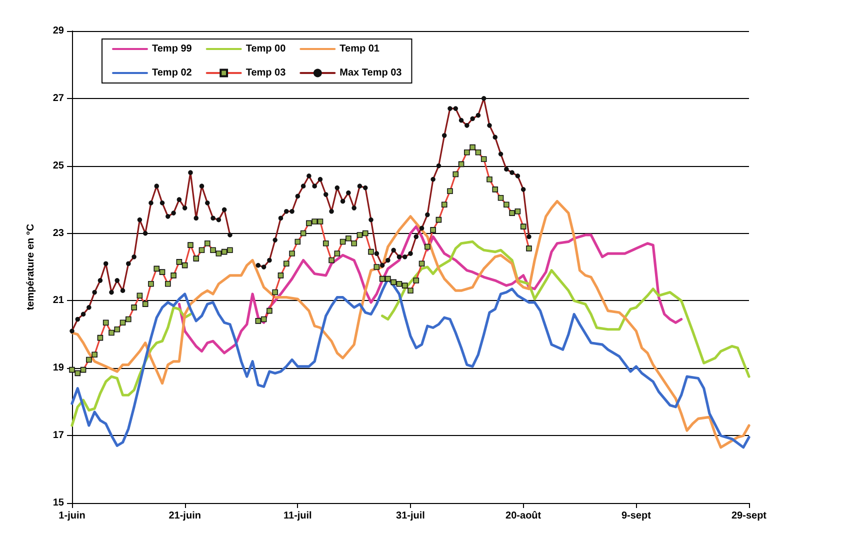 This screenshot has height=544, width=864. I want to click on legend-label: Temp 02, so click(172, 73).